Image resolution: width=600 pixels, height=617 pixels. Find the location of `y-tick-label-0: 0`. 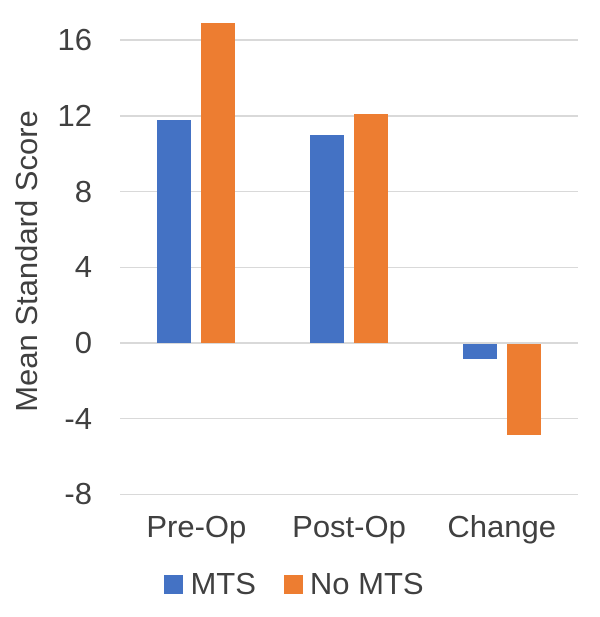

y-tick-label-0: 0 is located at coordinates (83, 342).